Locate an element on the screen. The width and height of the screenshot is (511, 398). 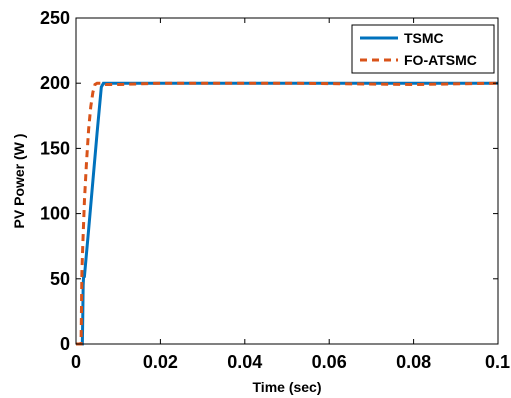
legend-label-tsmc: TSMC is located at coordinates (424, 38).